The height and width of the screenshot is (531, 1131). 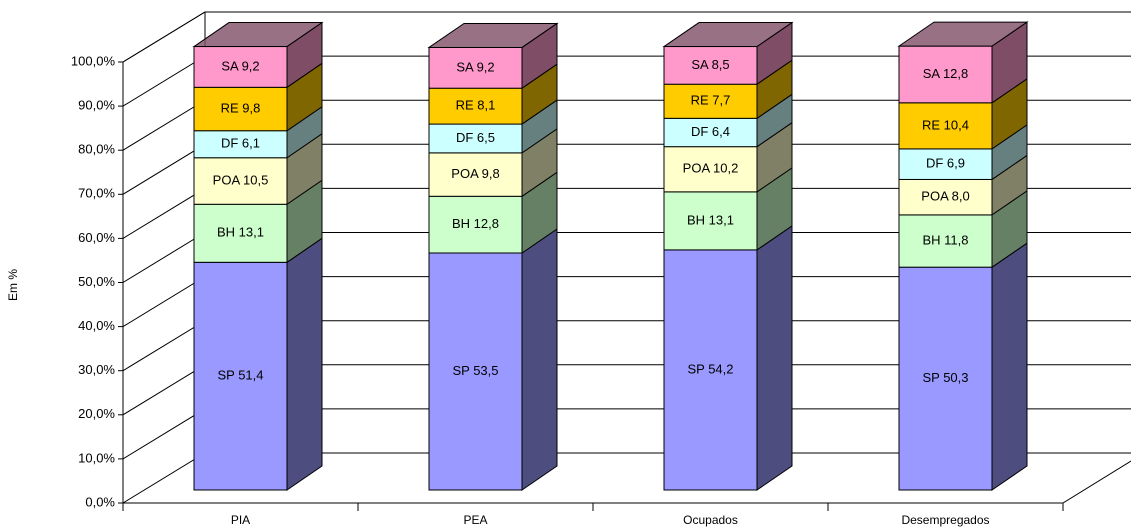 What do you see at coordinates (96, 413) in the screenshot?
I see `y-tick-label: 20,0%` at bounding box center [96, 413].